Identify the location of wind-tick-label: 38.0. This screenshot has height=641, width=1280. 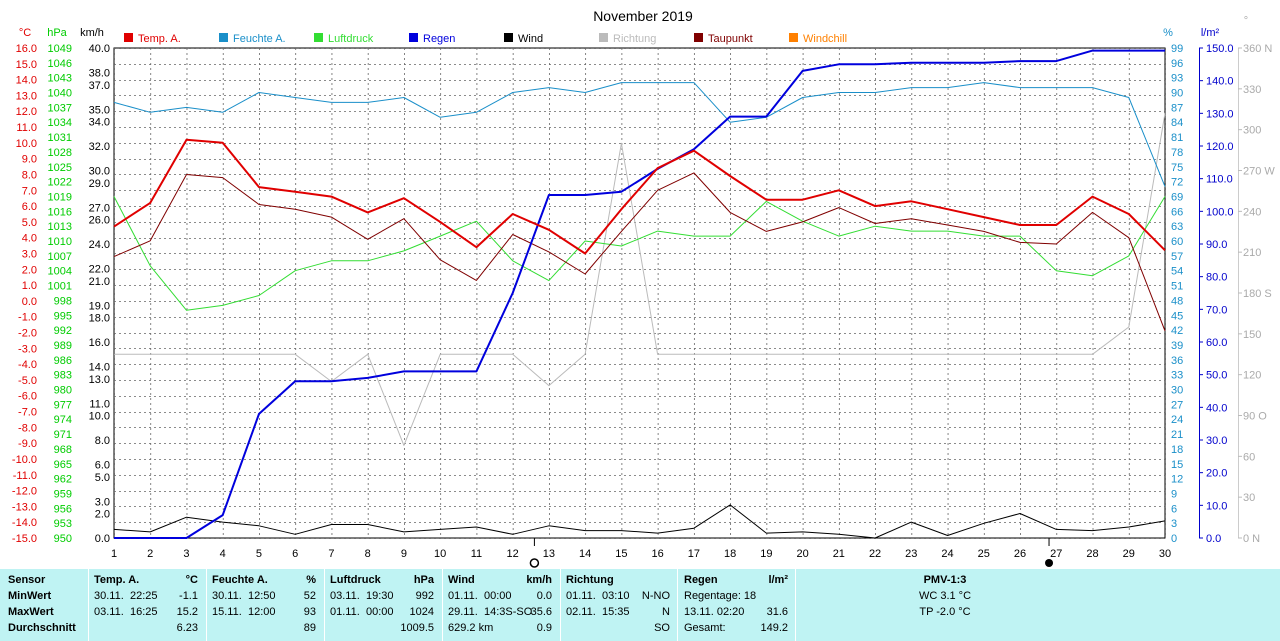
(99, 74).